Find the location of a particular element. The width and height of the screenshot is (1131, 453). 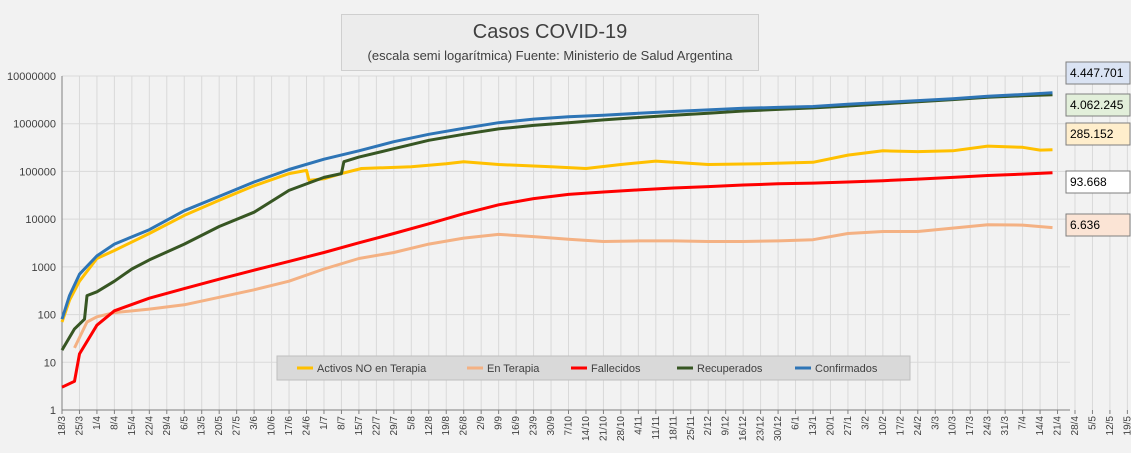

x-tick-label: 22/4 is located at coordinates (149, 426).